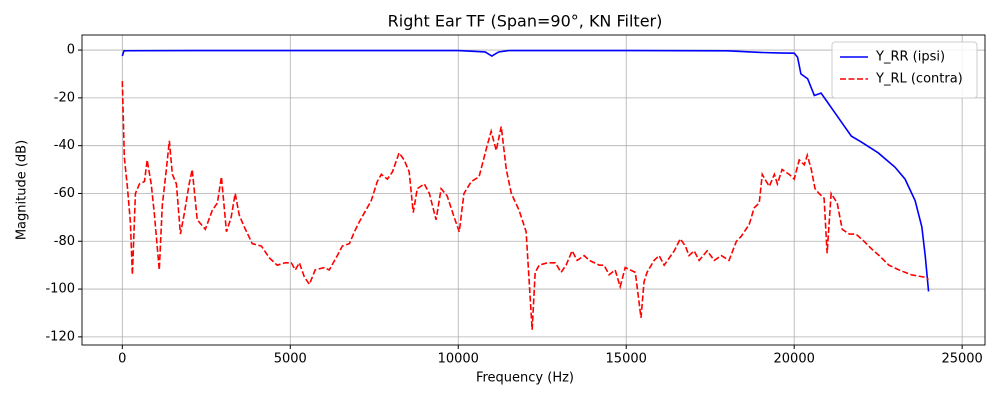 The image size is (1000, 404). What do you see at coordinates (122, 359) in the screenshot?
I see `x-tick-label: 0` at bounding box center [122, 359].